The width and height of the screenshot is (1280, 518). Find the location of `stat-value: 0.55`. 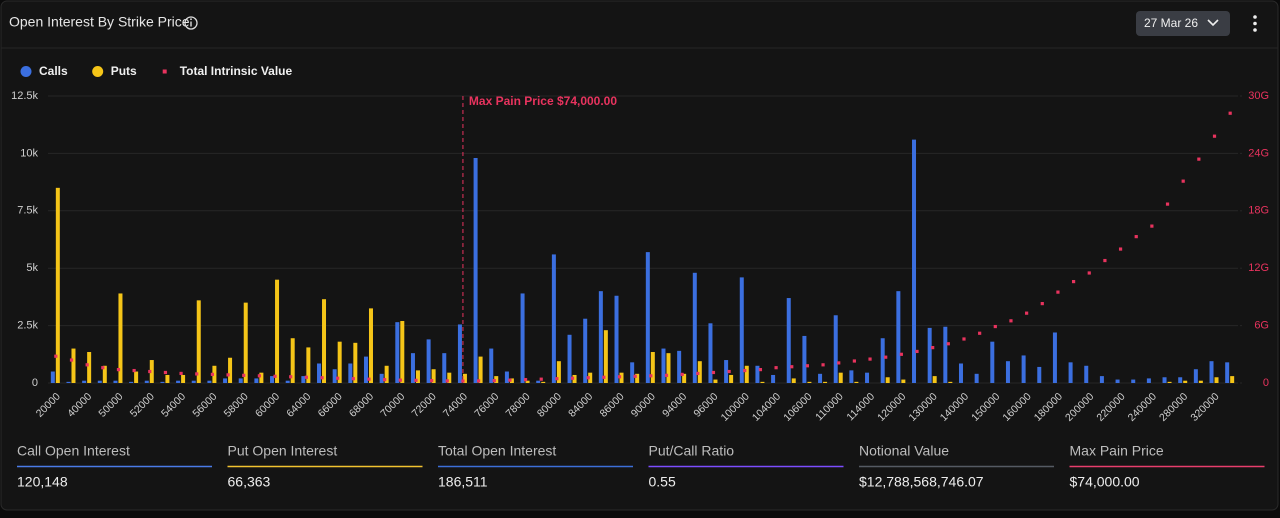

stat-value: 0.55 is located at coordinates (662, 482).